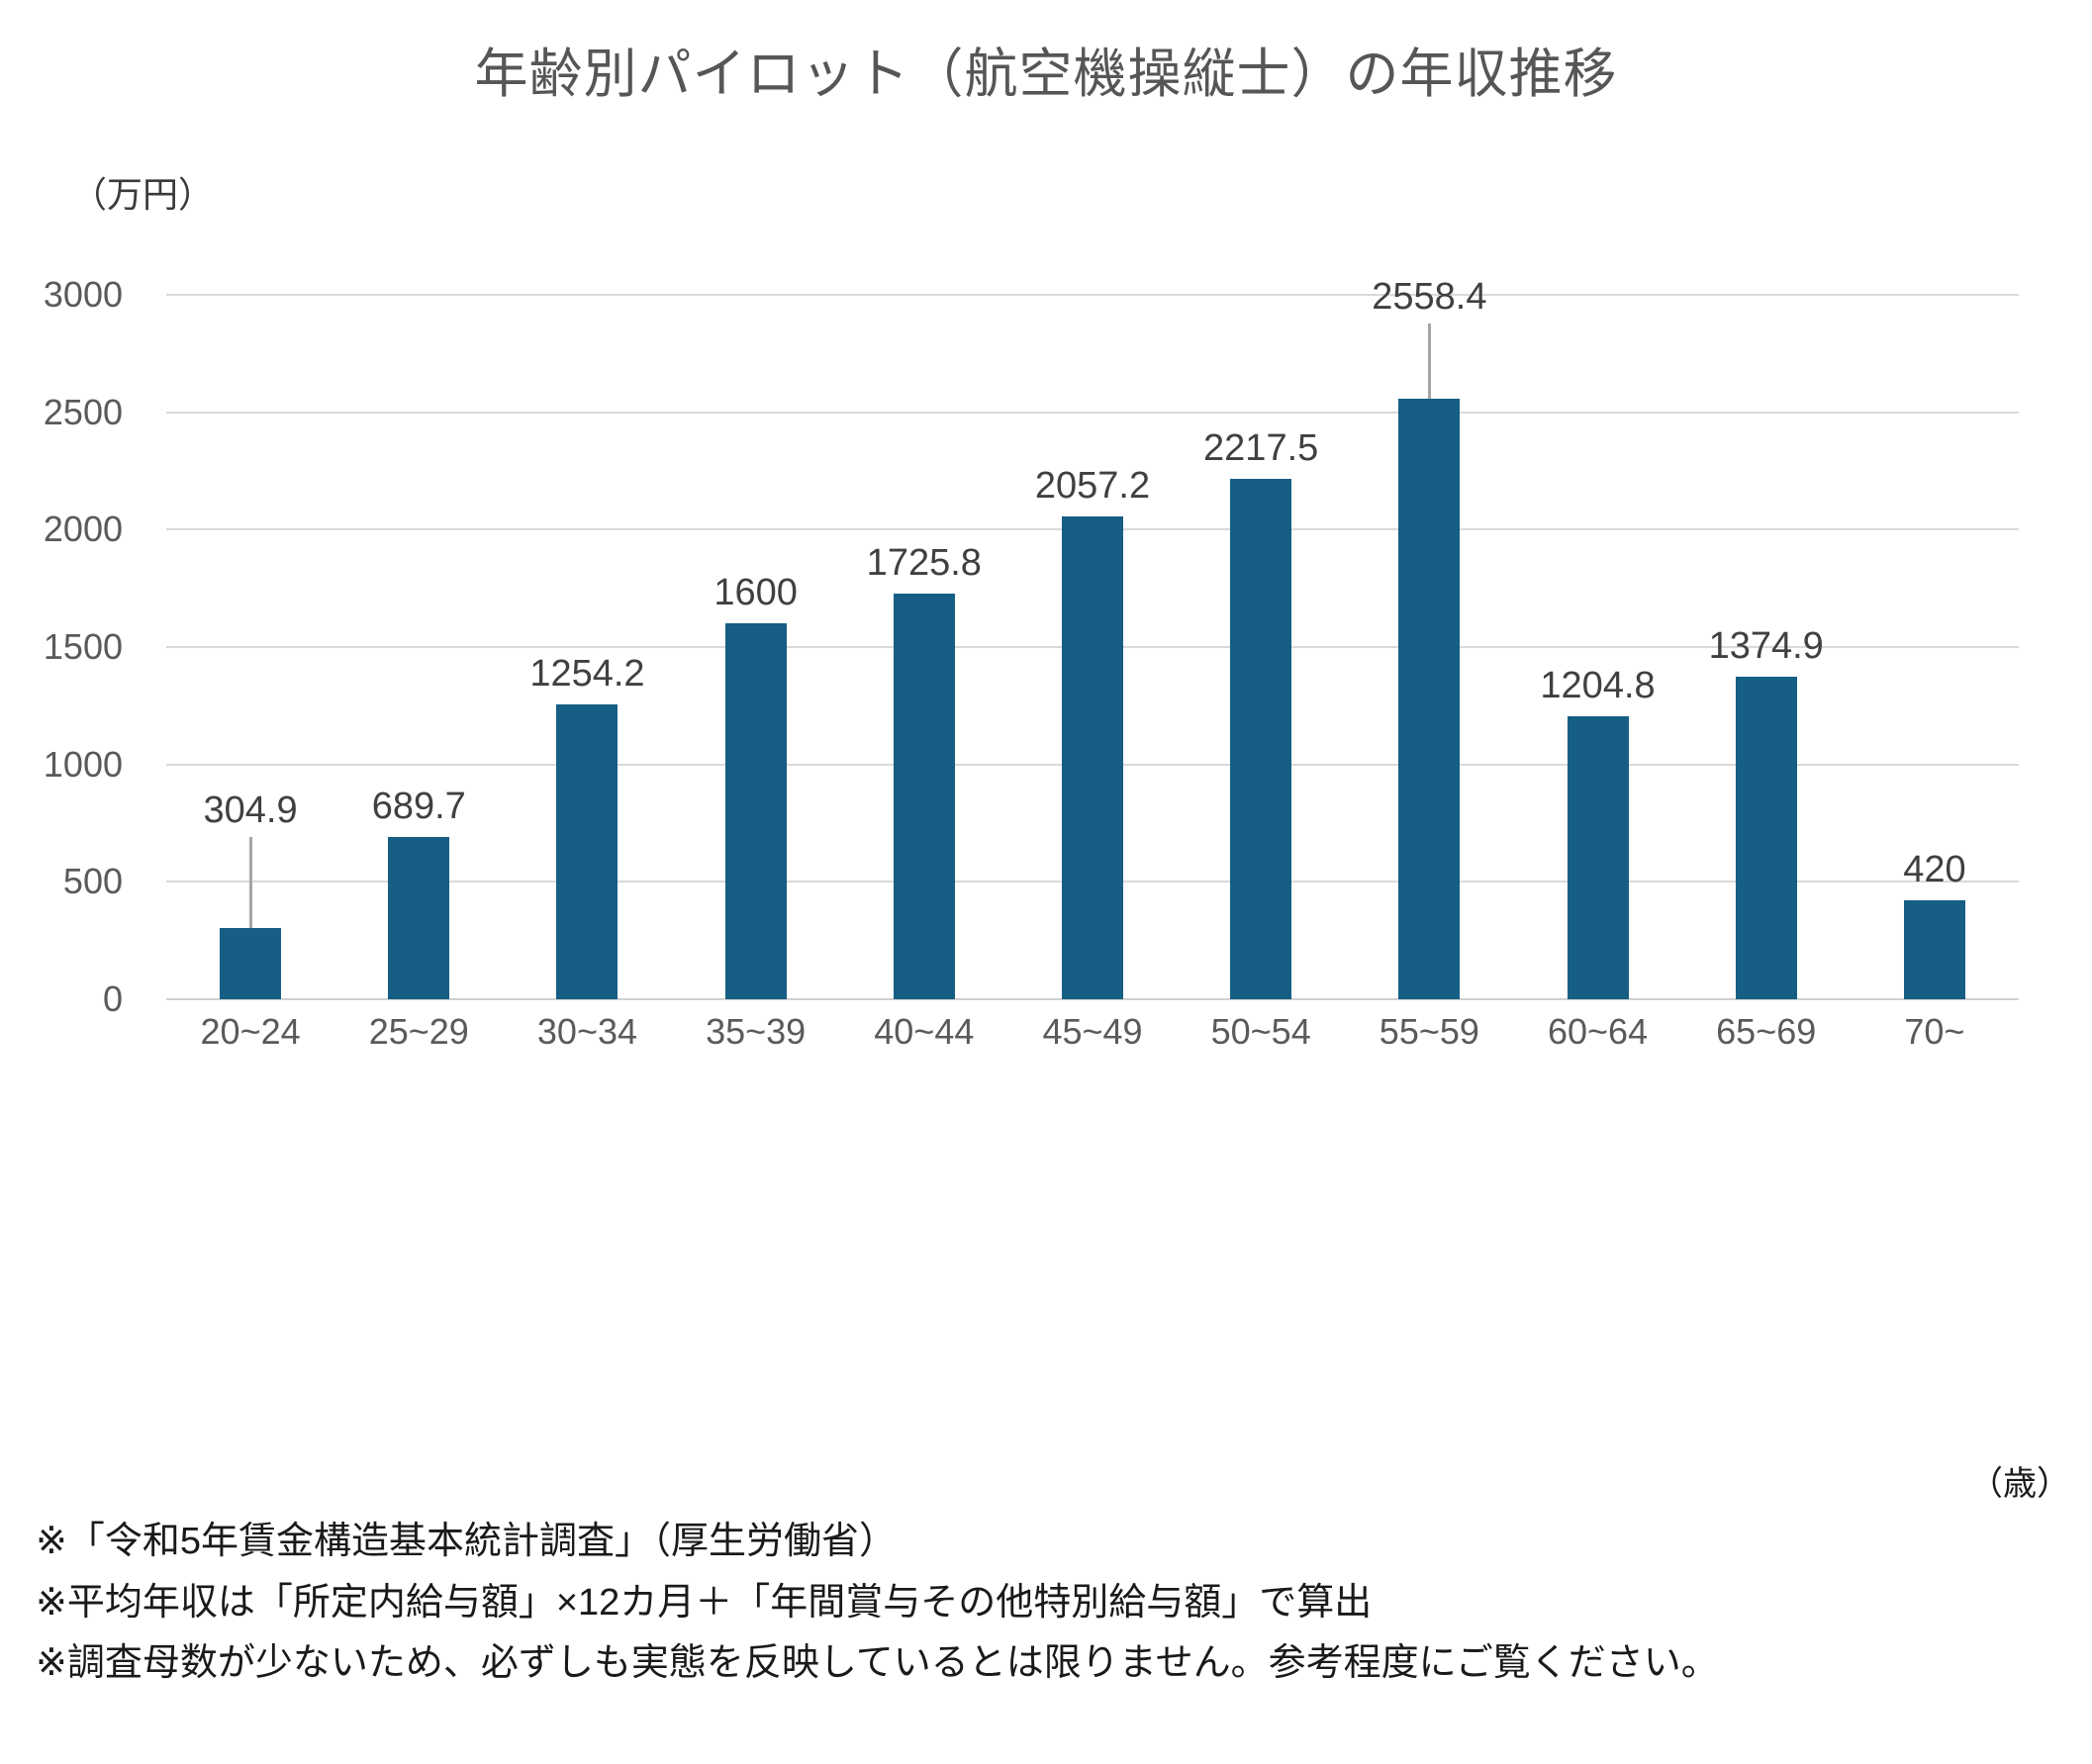 Image resolution: width=2092 pixels, height=1764 pixels. I want to click on y-tick-label: 0, so click(112, 998).